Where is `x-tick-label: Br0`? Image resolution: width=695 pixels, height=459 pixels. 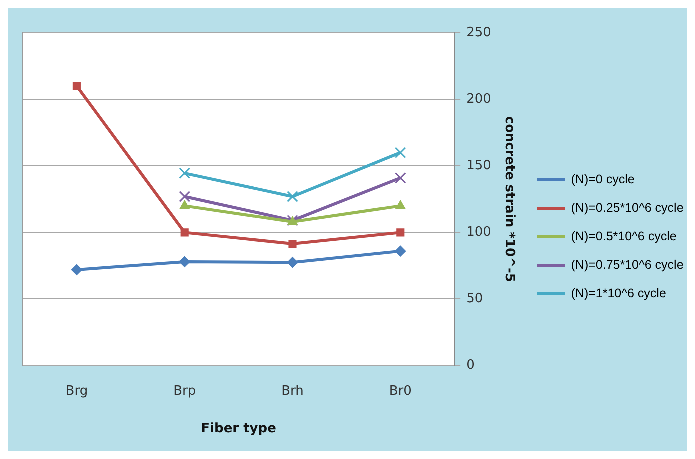 x-tick-label: Br0 is located at coordinates (400, 391).